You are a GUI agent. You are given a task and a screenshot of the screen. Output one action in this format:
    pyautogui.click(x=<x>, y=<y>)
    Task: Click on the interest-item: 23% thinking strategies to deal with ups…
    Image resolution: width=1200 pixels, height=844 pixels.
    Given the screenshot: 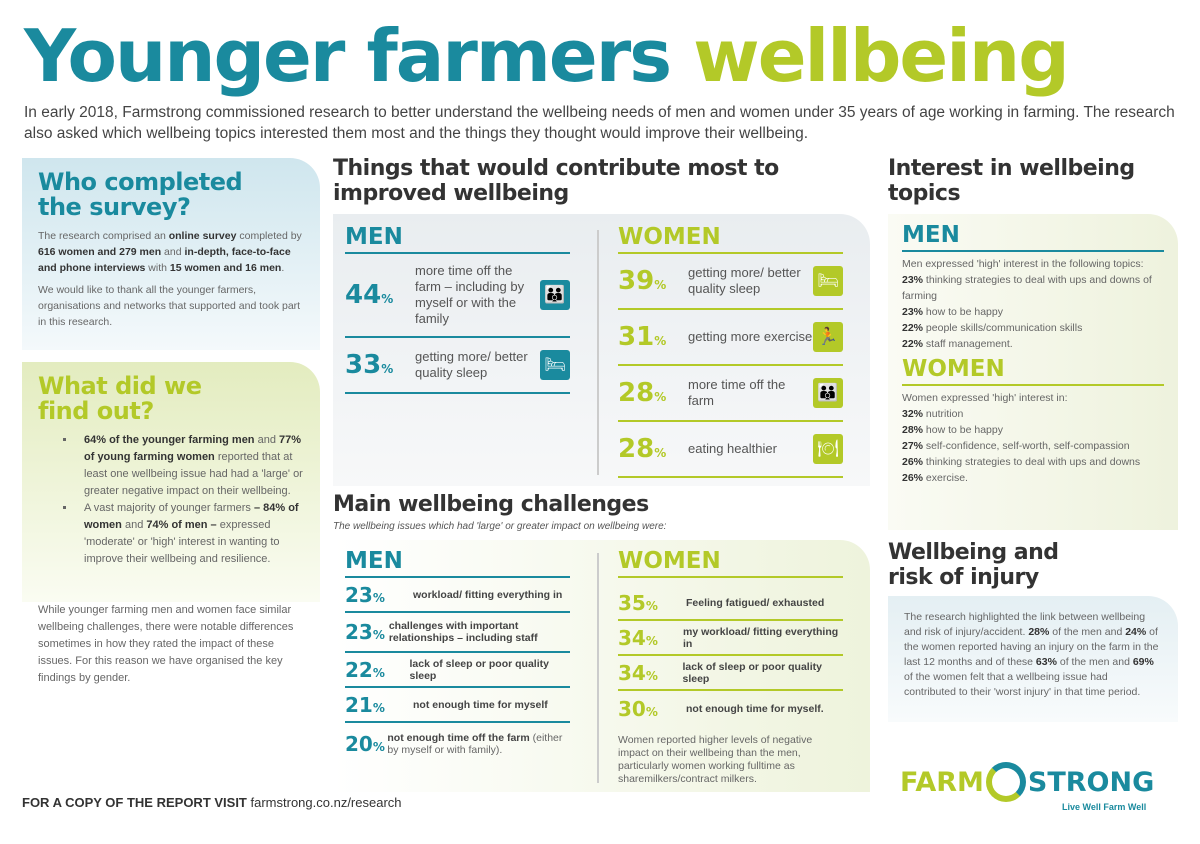 What is the action you would take?
    pyautogui.click(x=1027, y=288)
    